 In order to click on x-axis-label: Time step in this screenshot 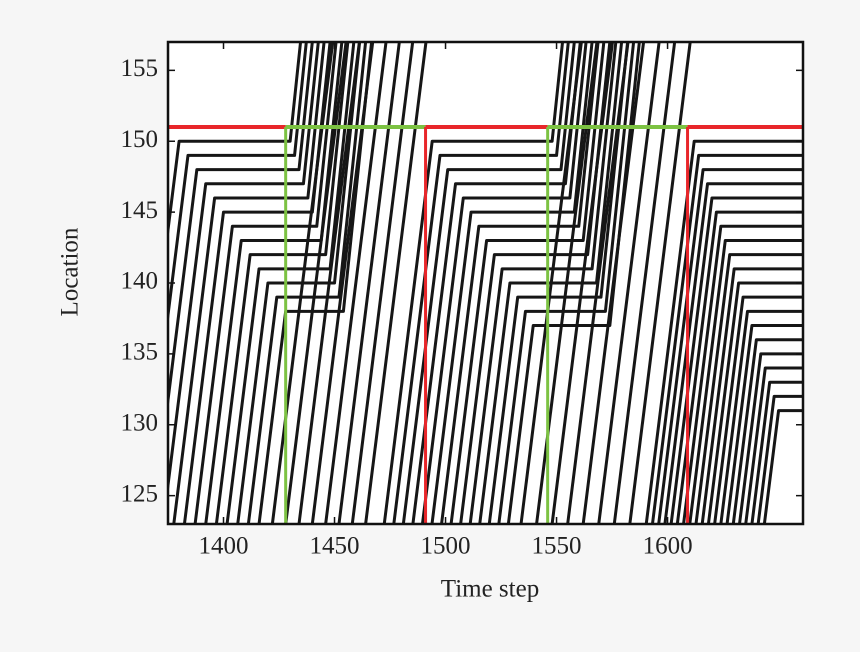, I will do `click(490, 589)`.